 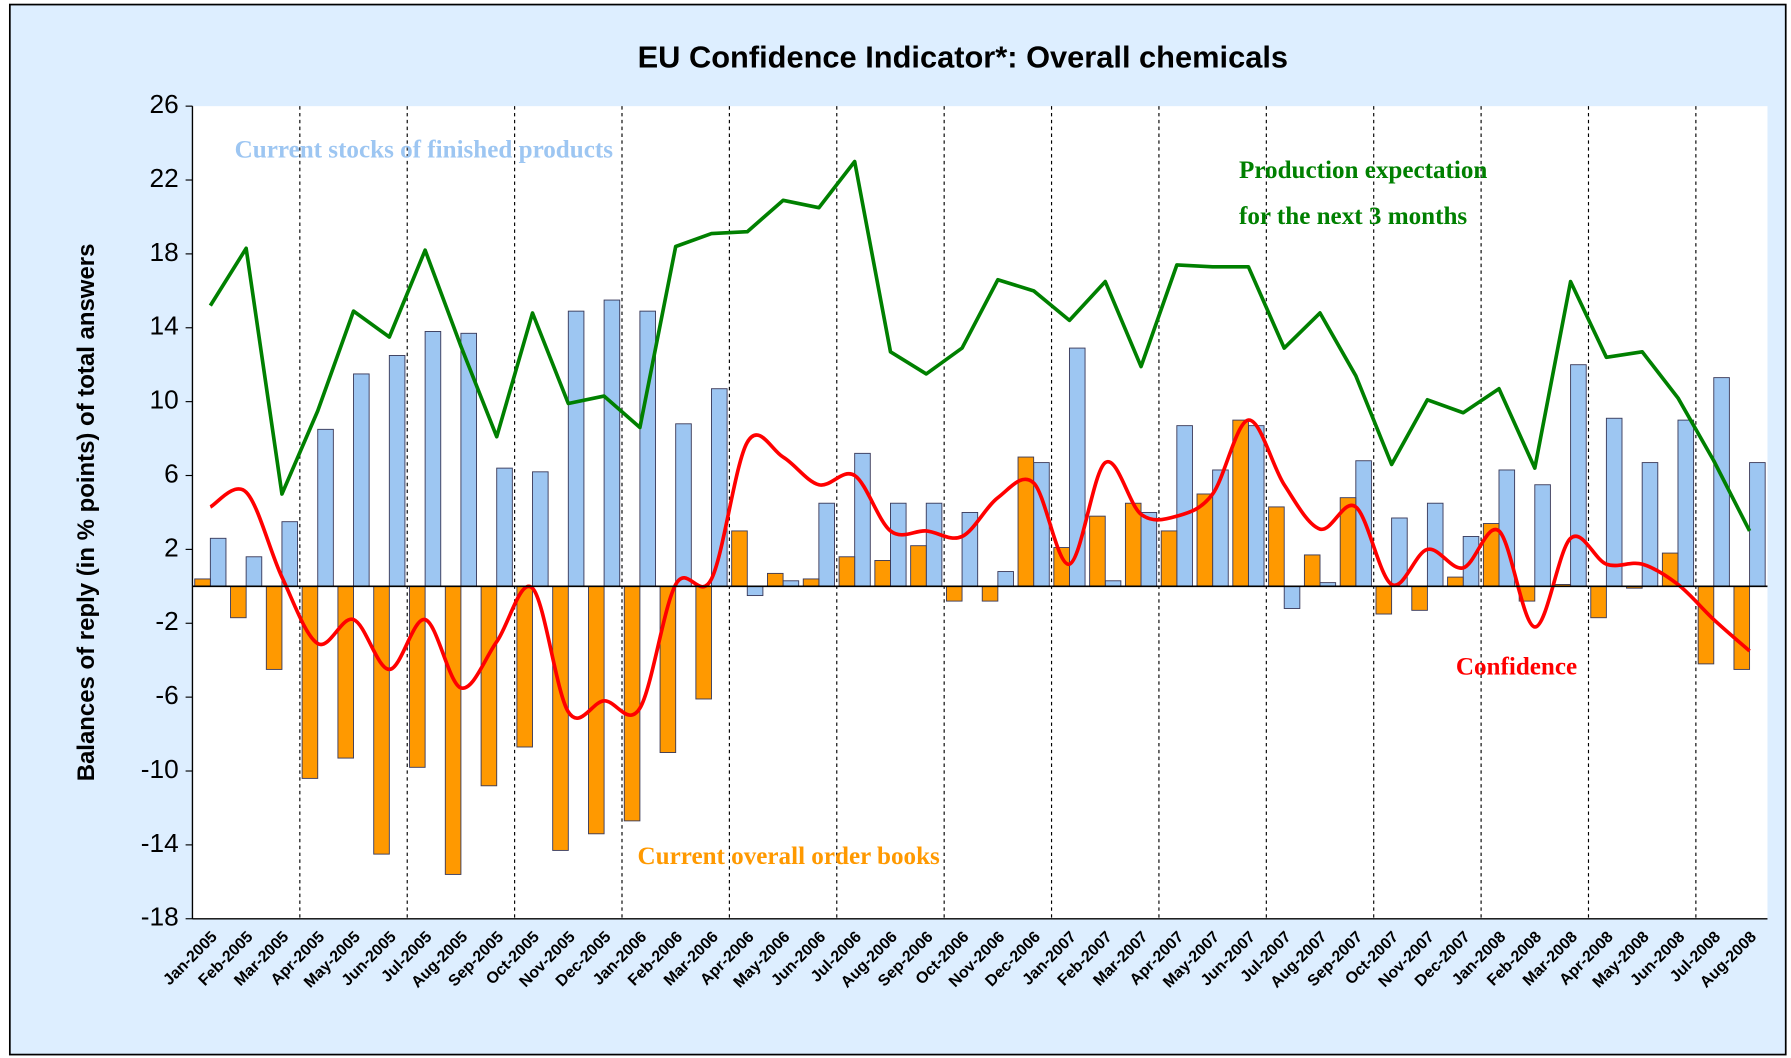 I want to click on y-tick-label: 2, so click(x=171, y=547).